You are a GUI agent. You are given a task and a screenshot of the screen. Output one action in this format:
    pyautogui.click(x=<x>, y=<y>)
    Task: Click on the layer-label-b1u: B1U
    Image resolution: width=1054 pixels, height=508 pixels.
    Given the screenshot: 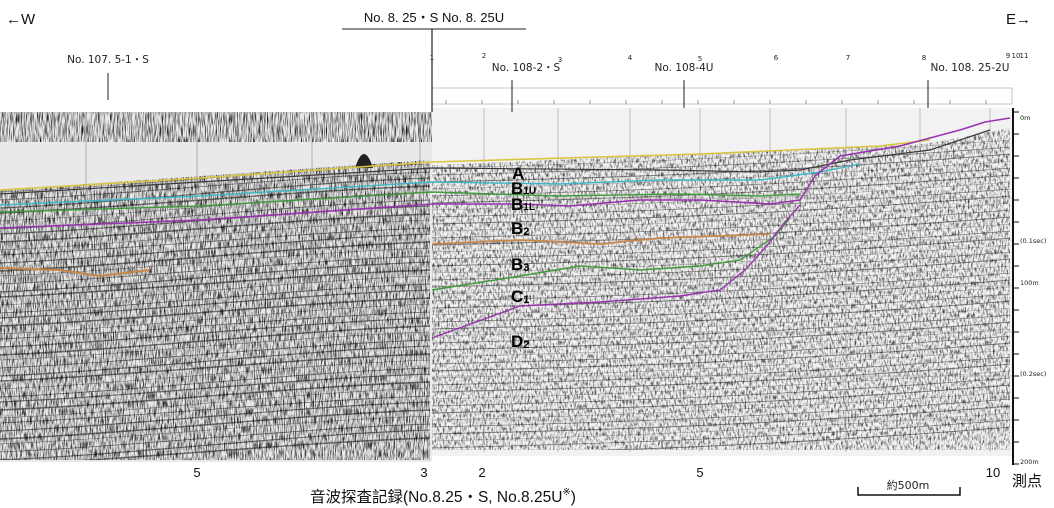 What is the action you would take?
    pyautogui.click(x=523, y=188)
    